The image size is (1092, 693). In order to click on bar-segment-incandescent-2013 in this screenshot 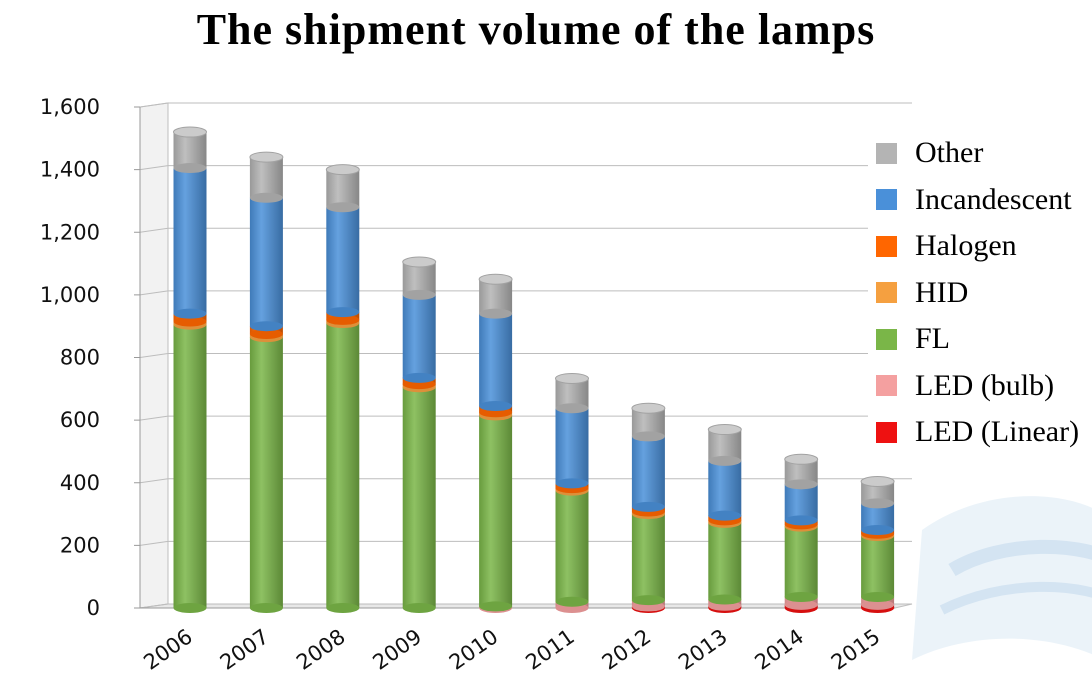, I will do `click(725, 488)`.